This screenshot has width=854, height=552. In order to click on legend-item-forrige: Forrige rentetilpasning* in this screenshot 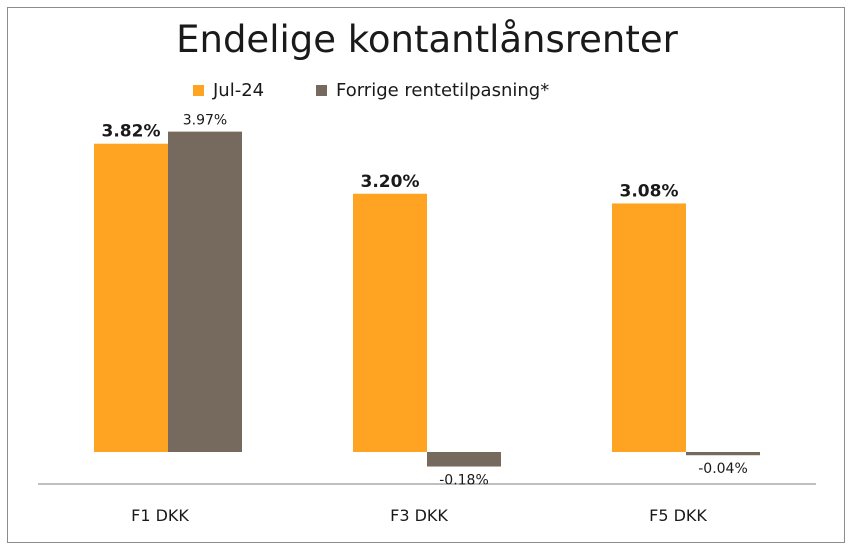, I will do `click(432, 90)`.